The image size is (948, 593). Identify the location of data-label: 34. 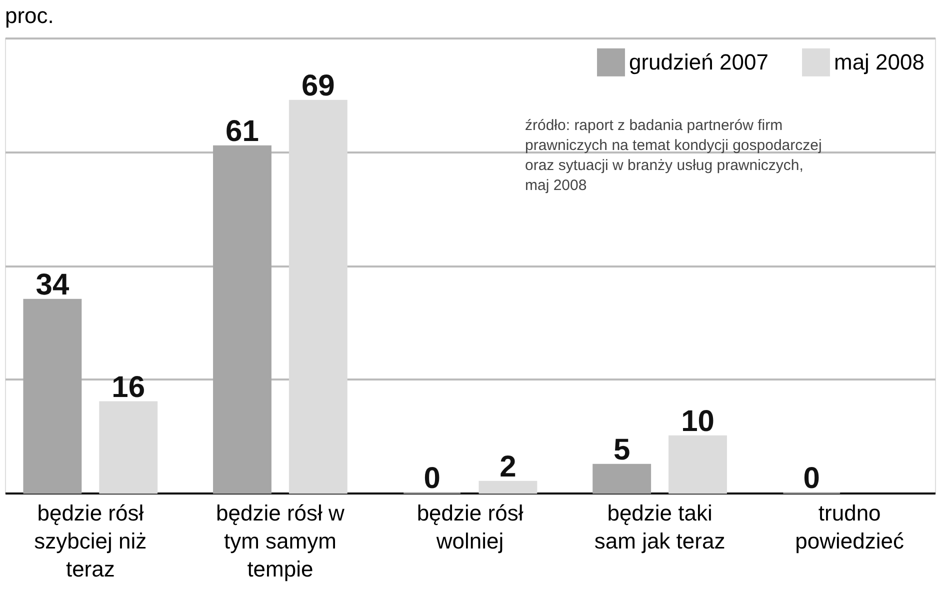
(53, 285).